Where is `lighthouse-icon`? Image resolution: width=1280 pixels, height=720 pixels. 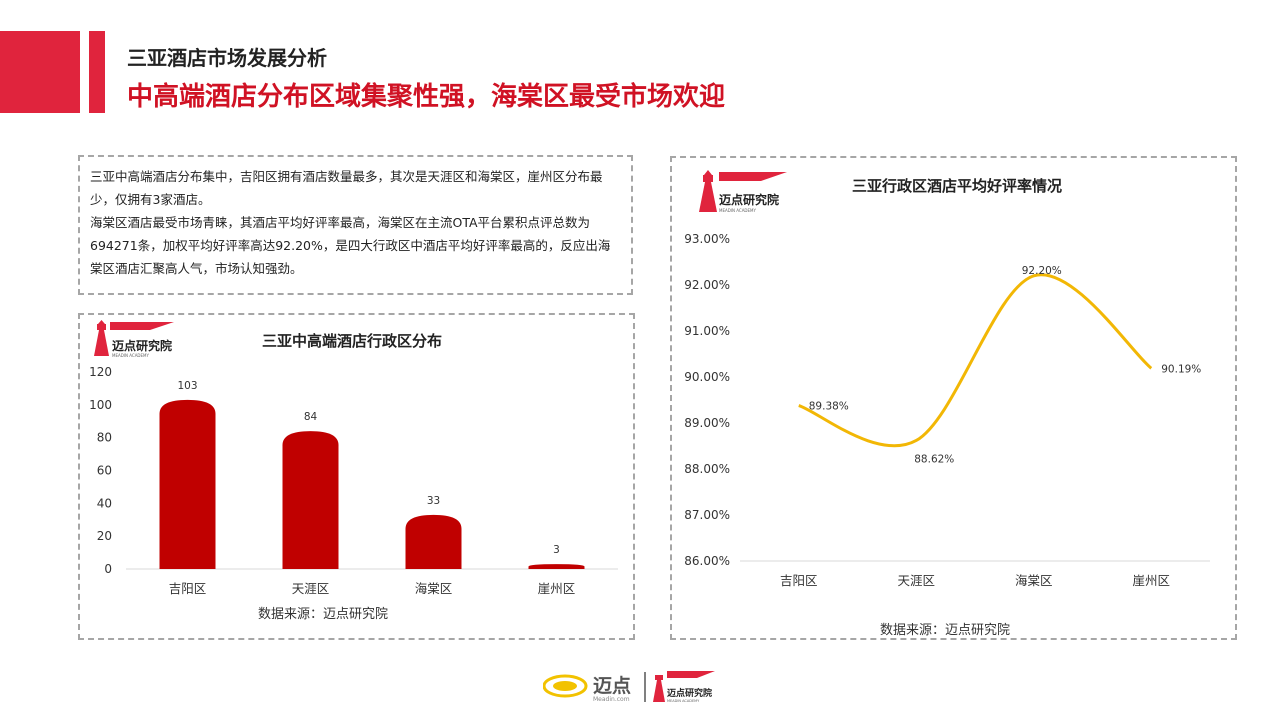
lighthouse-icon is located at coordinates (684, 686).